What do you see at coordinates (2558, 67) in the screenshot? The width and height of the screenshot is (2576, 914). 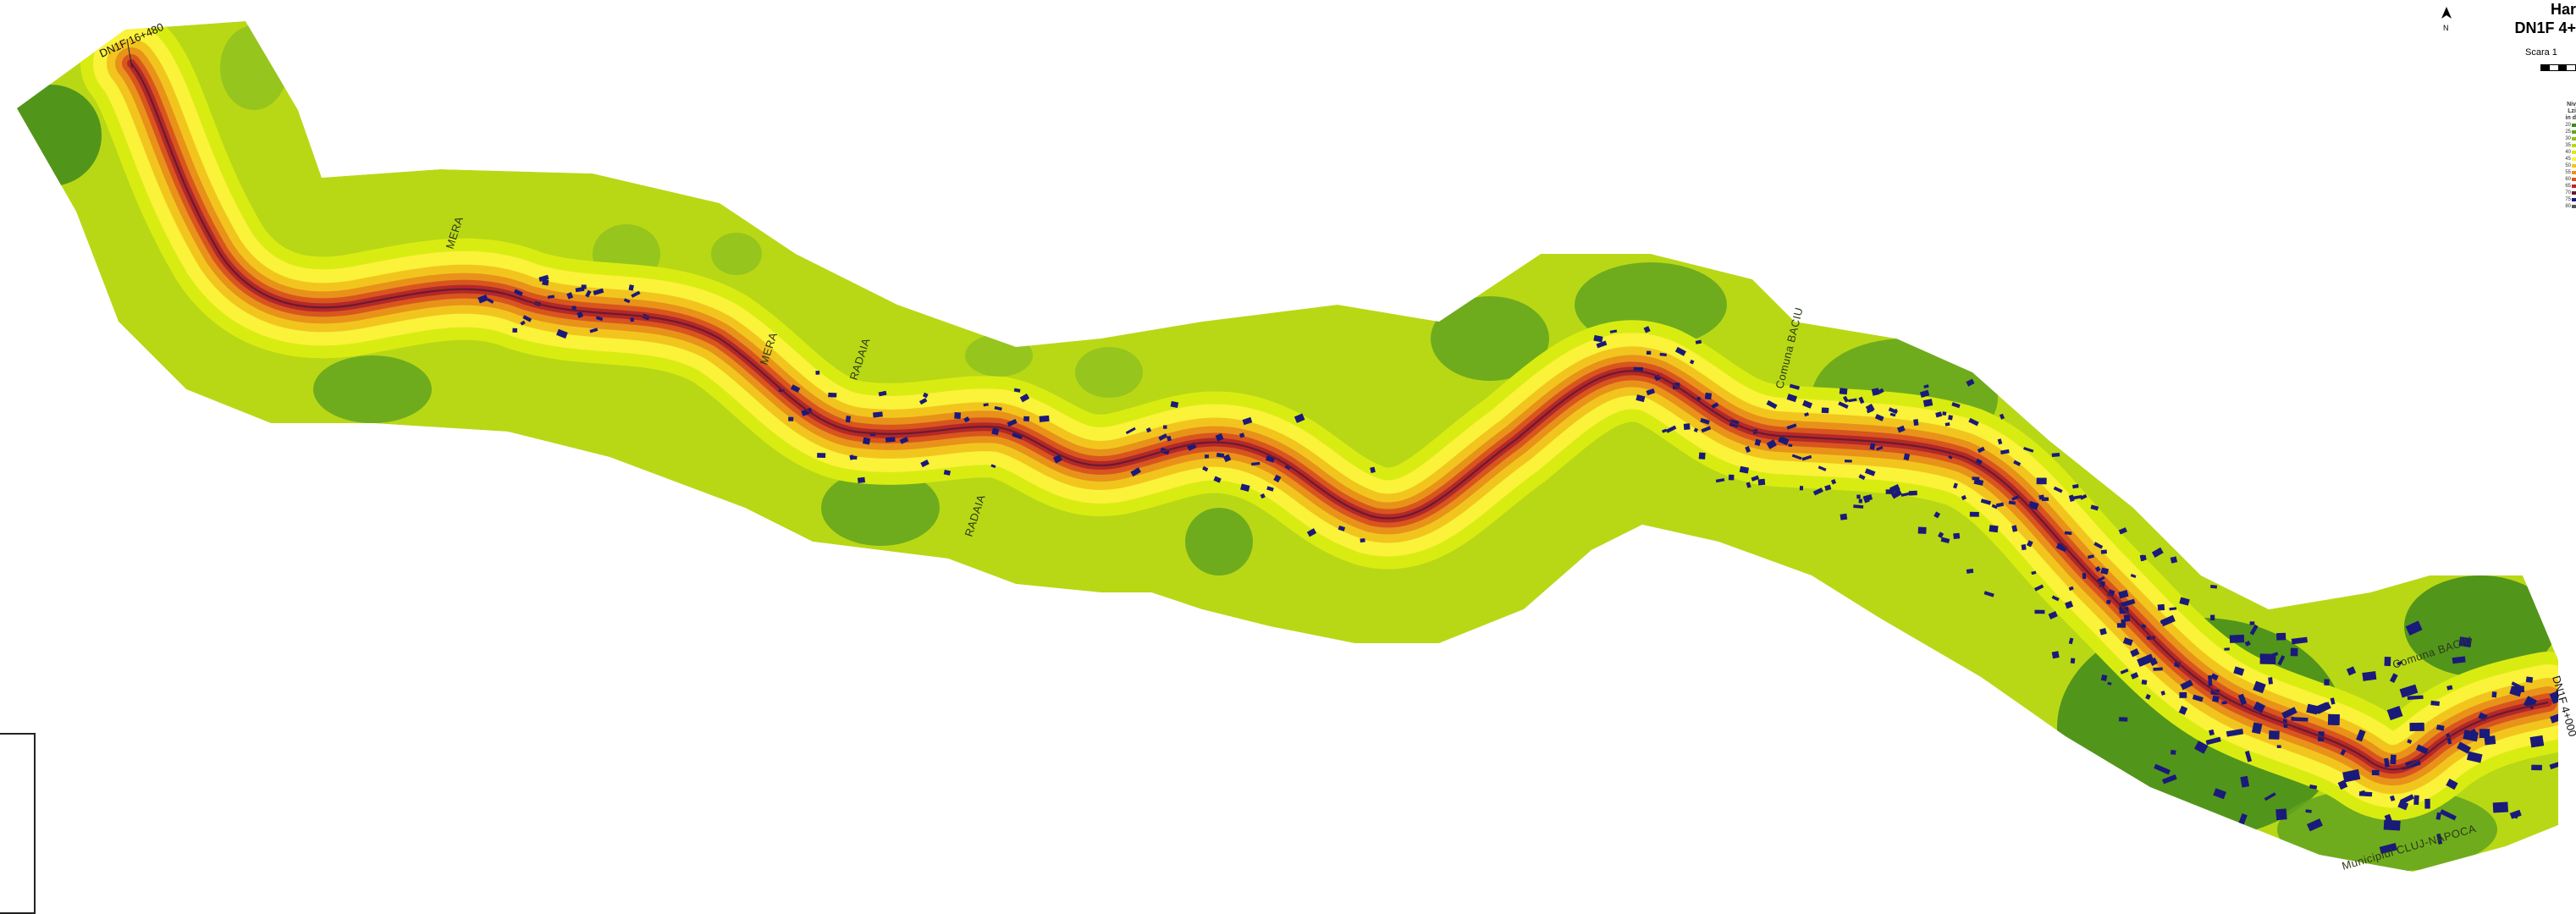 I see `scale-bar` at bounding box center [2558, 67].